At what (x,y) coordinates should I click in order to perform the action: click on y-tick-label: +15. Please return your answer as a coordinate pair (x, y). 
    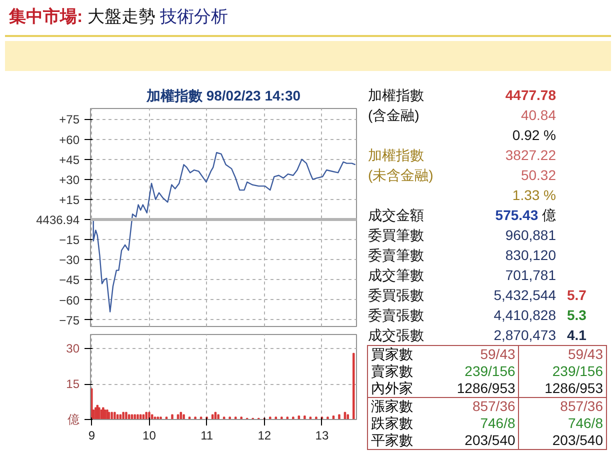
    Looking at the image, I should click on (69, 199).